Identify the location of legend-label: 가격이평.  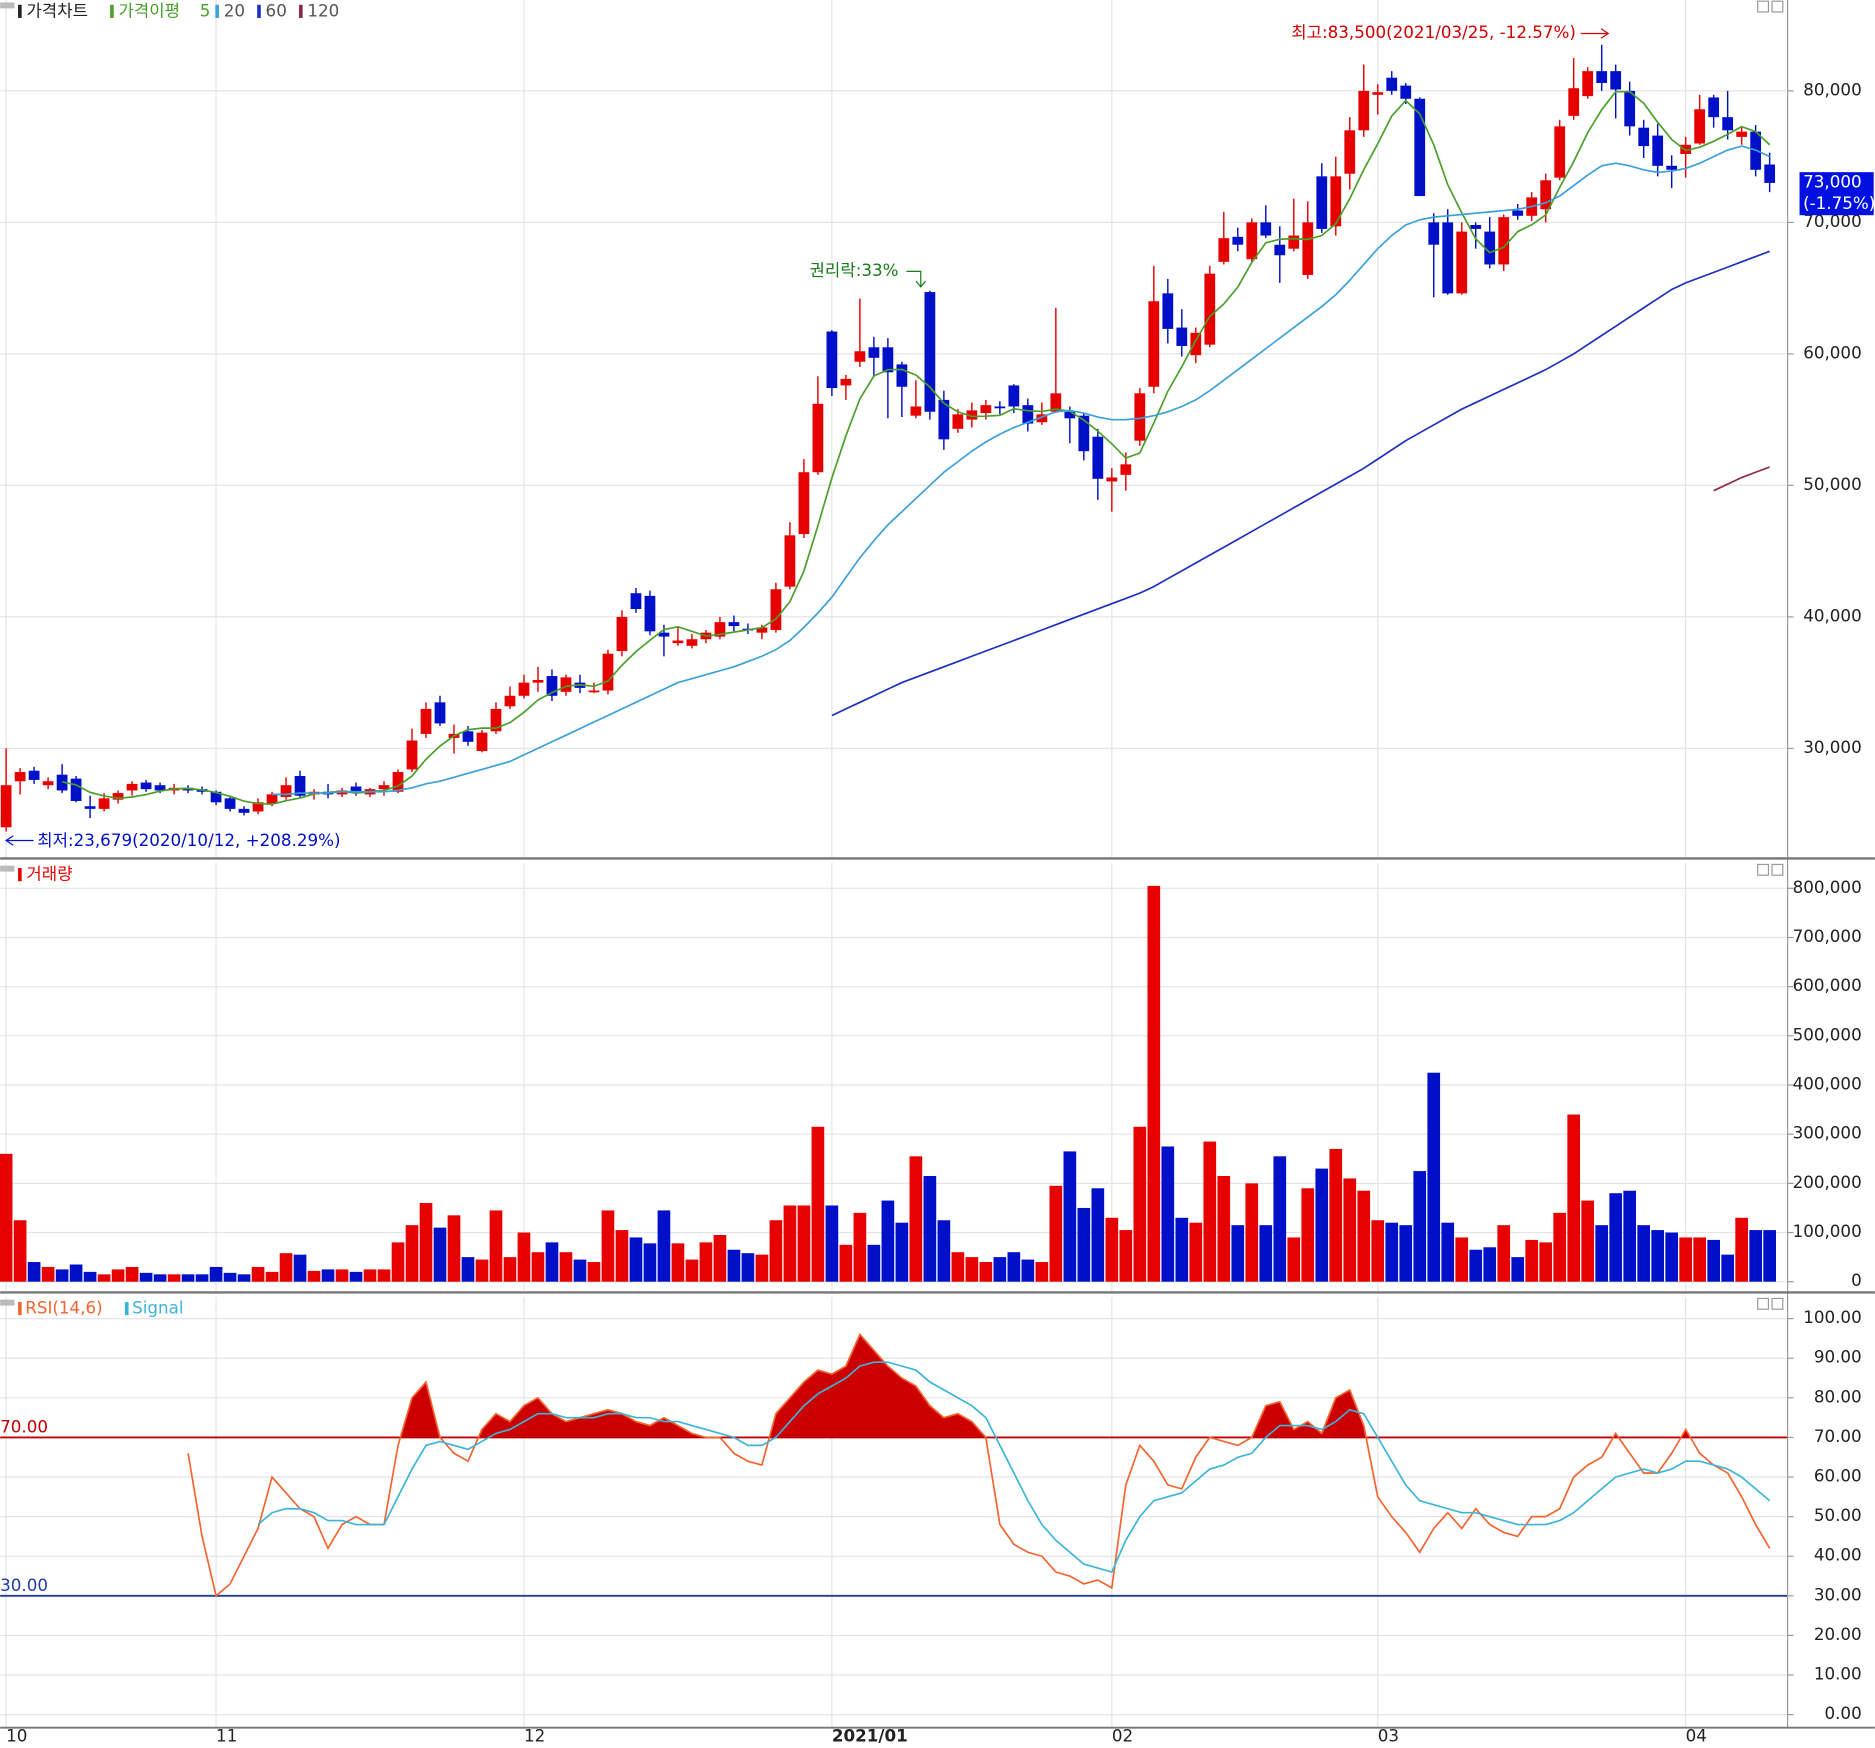
(149, 10).